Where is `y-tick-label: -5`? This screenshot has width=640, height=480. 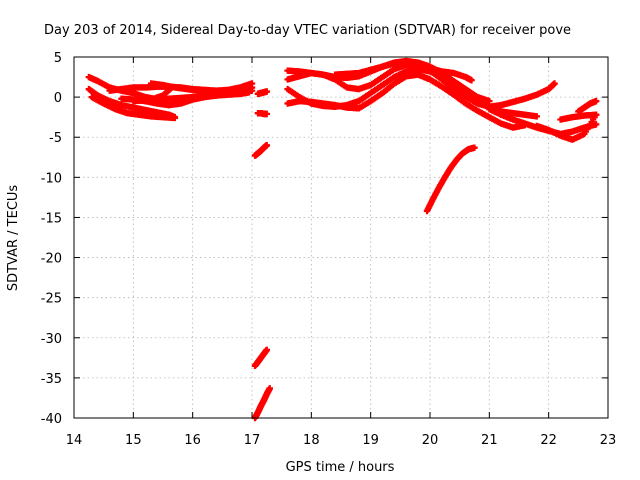
y-tick-label: -5 is located at coordinates (55, 138).